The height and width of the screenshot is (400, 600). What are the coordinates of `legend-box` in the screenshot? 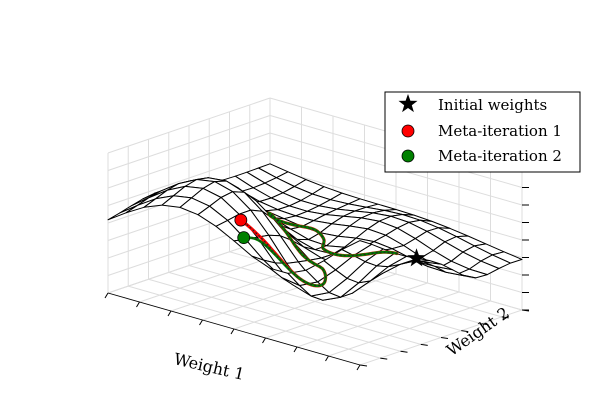 It's located at (482, 132).